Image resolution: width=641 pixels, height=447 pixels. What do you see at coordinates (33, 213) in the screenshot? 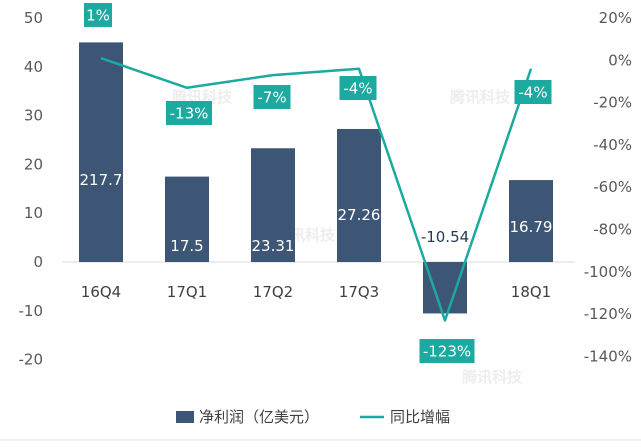
I see `y-left-tick-label: 10` at bounding box center [33, 213].